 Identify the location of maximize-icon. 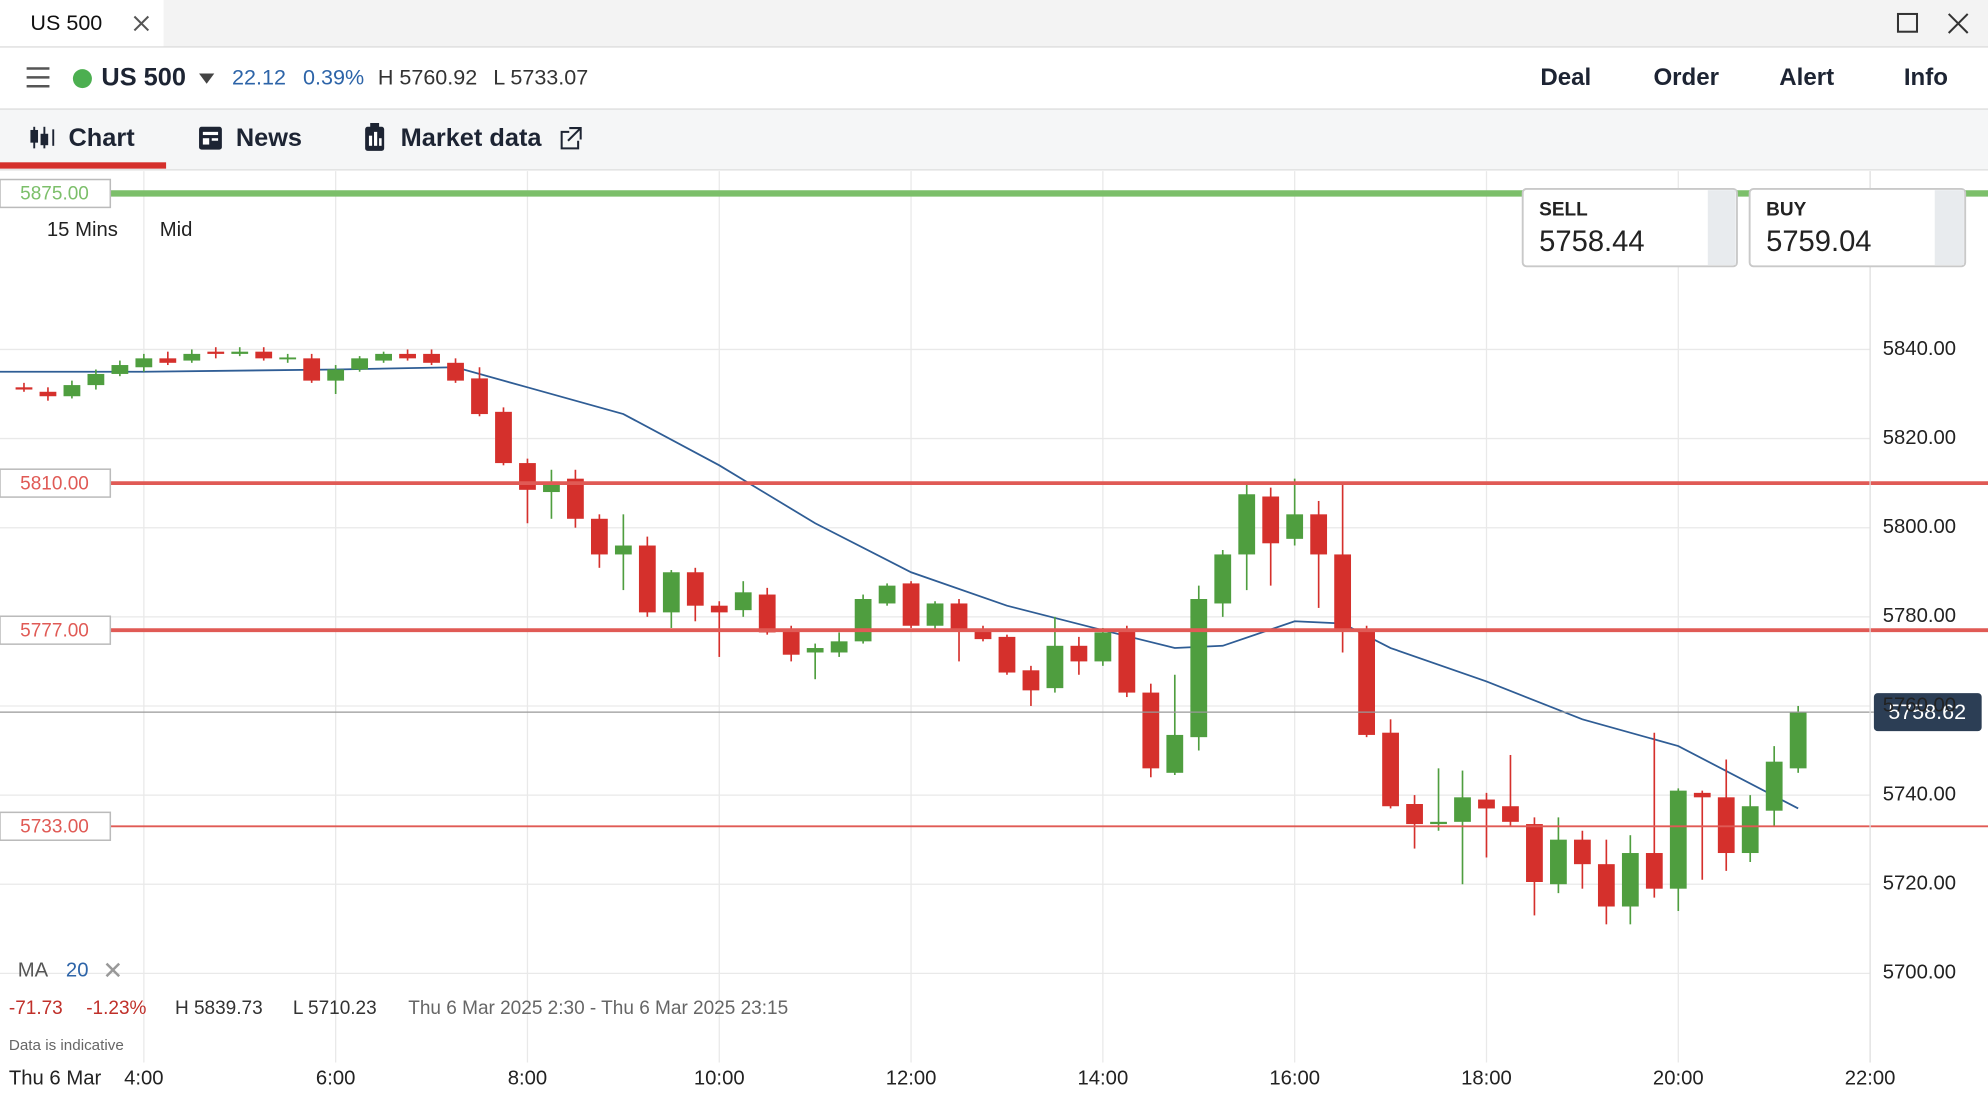
(1907, 22).